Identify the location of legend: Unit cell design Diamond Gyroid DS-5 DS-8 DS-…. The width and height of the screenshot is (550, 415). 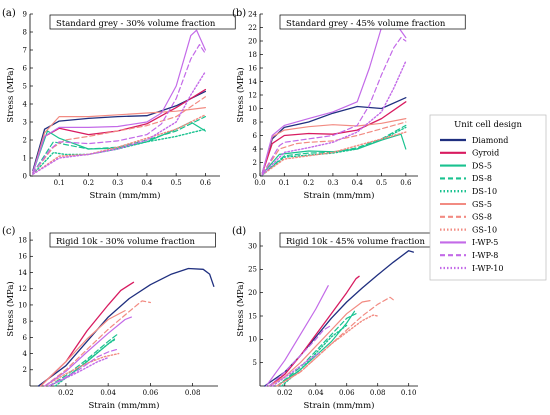
(488, 197).